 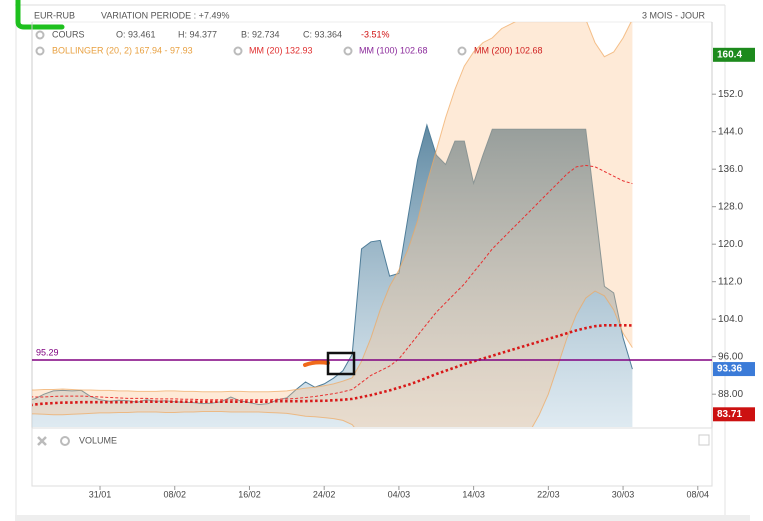 I want to click on y-tick-label: 136.0, so click(x=730, y=169).